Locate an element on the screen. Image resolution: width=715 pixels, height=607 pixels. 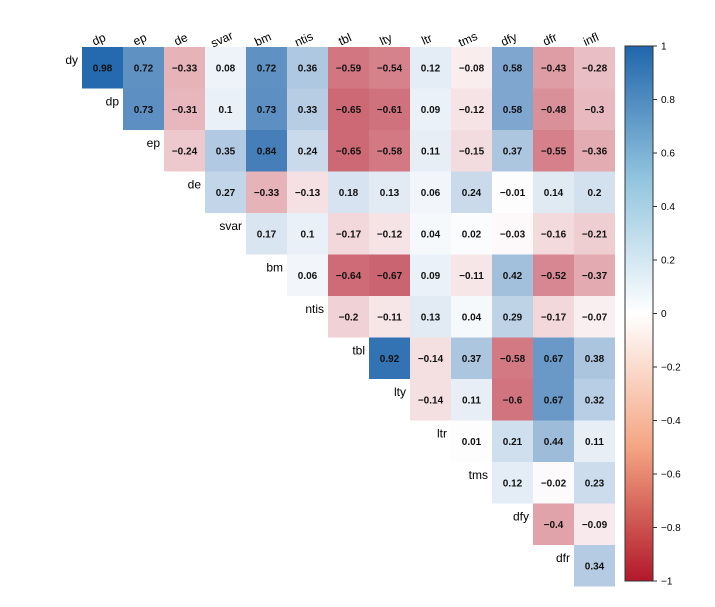
heatmap-cell-tbl-dfy is located at coordinates (512, 358).